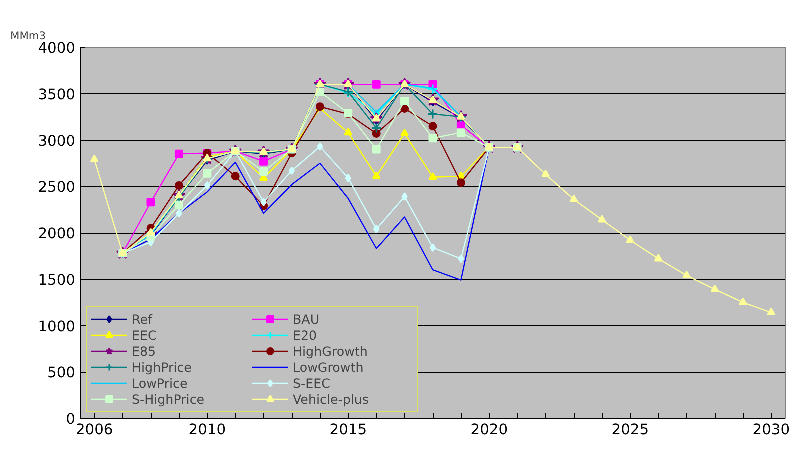 This screenshot has height=455, width=798. I want to click on legend-label: S-HighPrice, so click(169, 399).